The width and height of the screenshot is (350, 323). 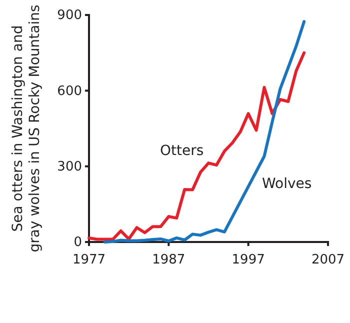 What do you see at coordinates (248, 260) in the screenshot?
I see `x-tick-label: 1997` at bounding box center [248, 260].